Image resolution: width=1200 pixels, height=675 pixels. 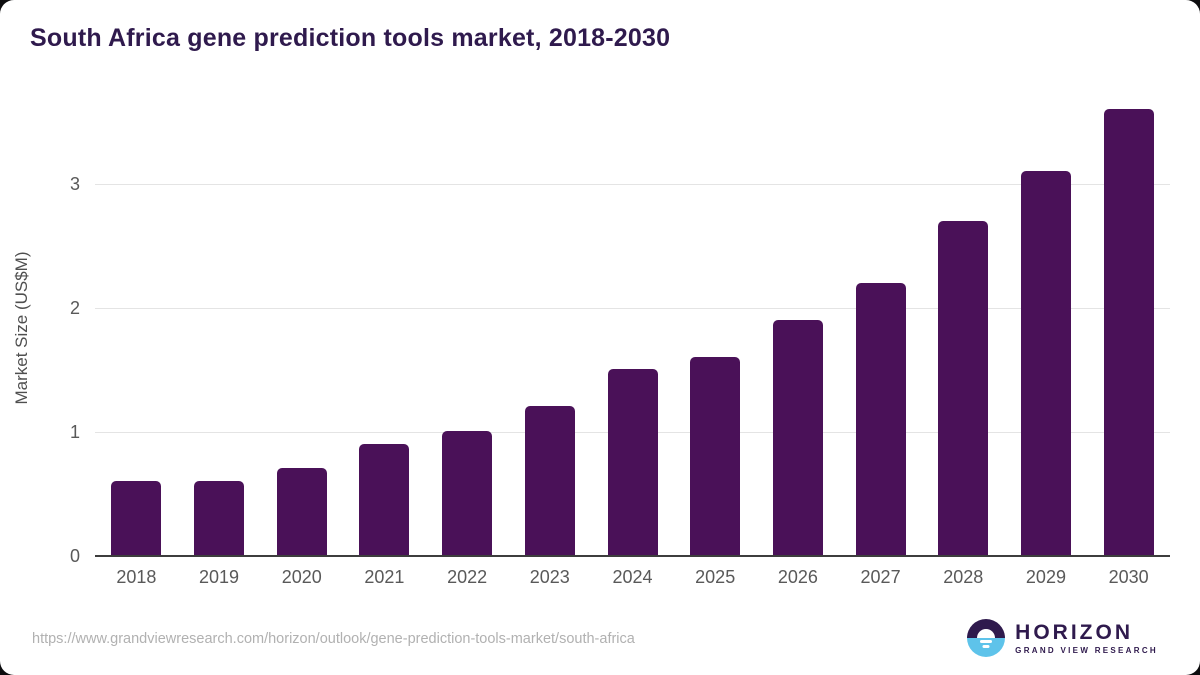 What do you see at coordinates (963, 387) in the screenshot?
I see `bar-2028` at bounding box center [963, 387].